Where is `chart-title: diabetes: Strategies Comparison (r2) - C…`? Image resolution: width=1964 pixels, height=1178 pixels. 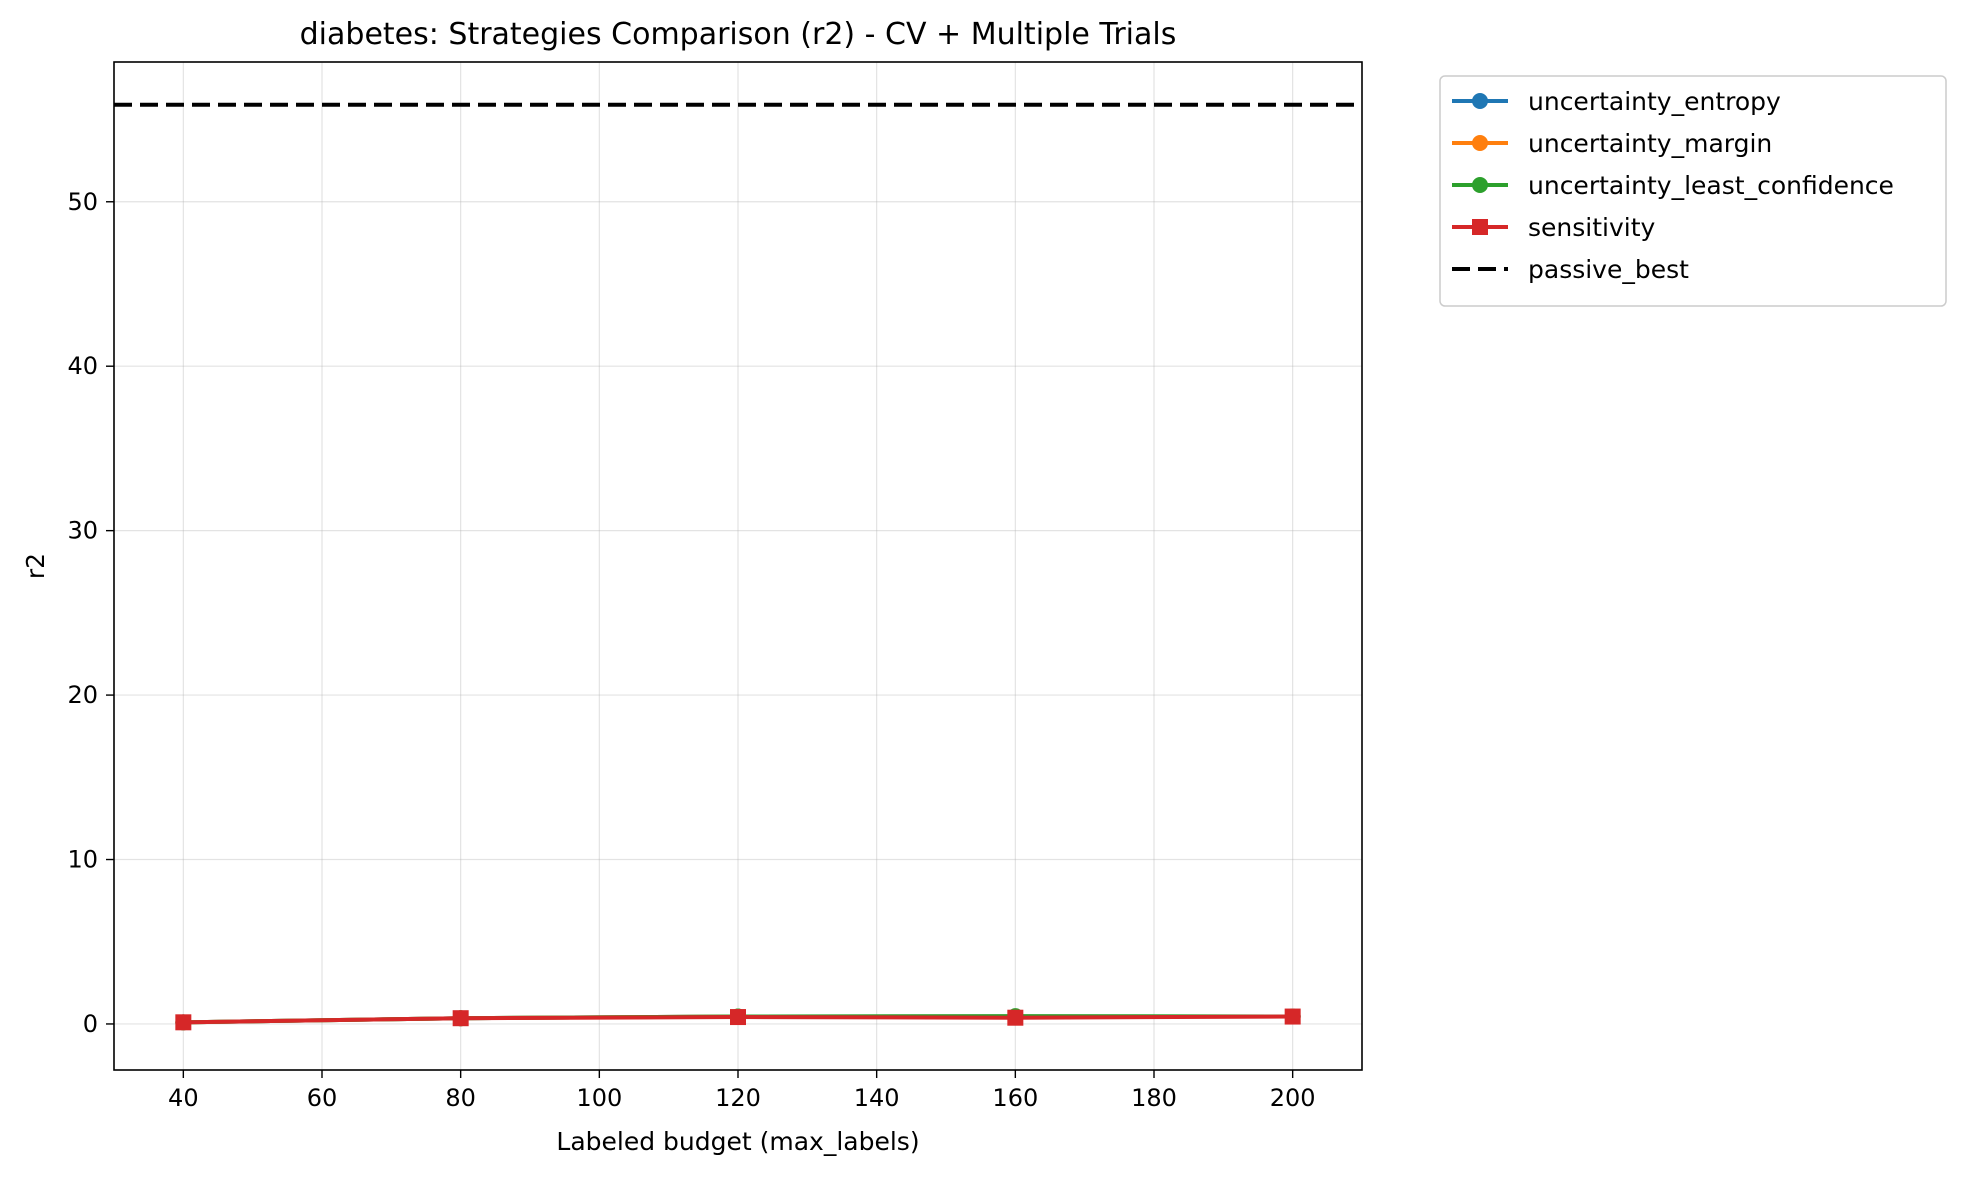 chart-title: diabetes: Strategies Comparison (r2) - C… is located at coordinates (738, 34).